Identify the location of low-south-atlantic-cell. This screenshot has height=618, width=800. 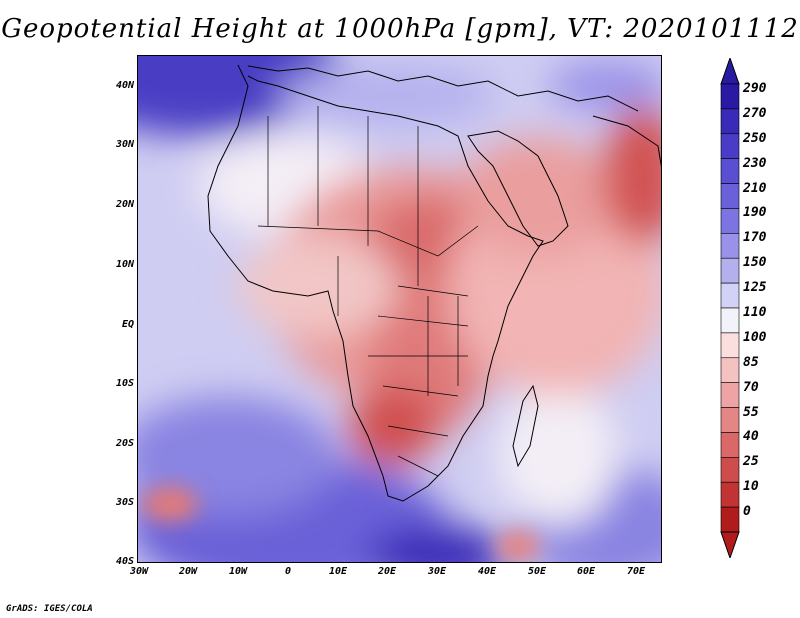
(170, 504).